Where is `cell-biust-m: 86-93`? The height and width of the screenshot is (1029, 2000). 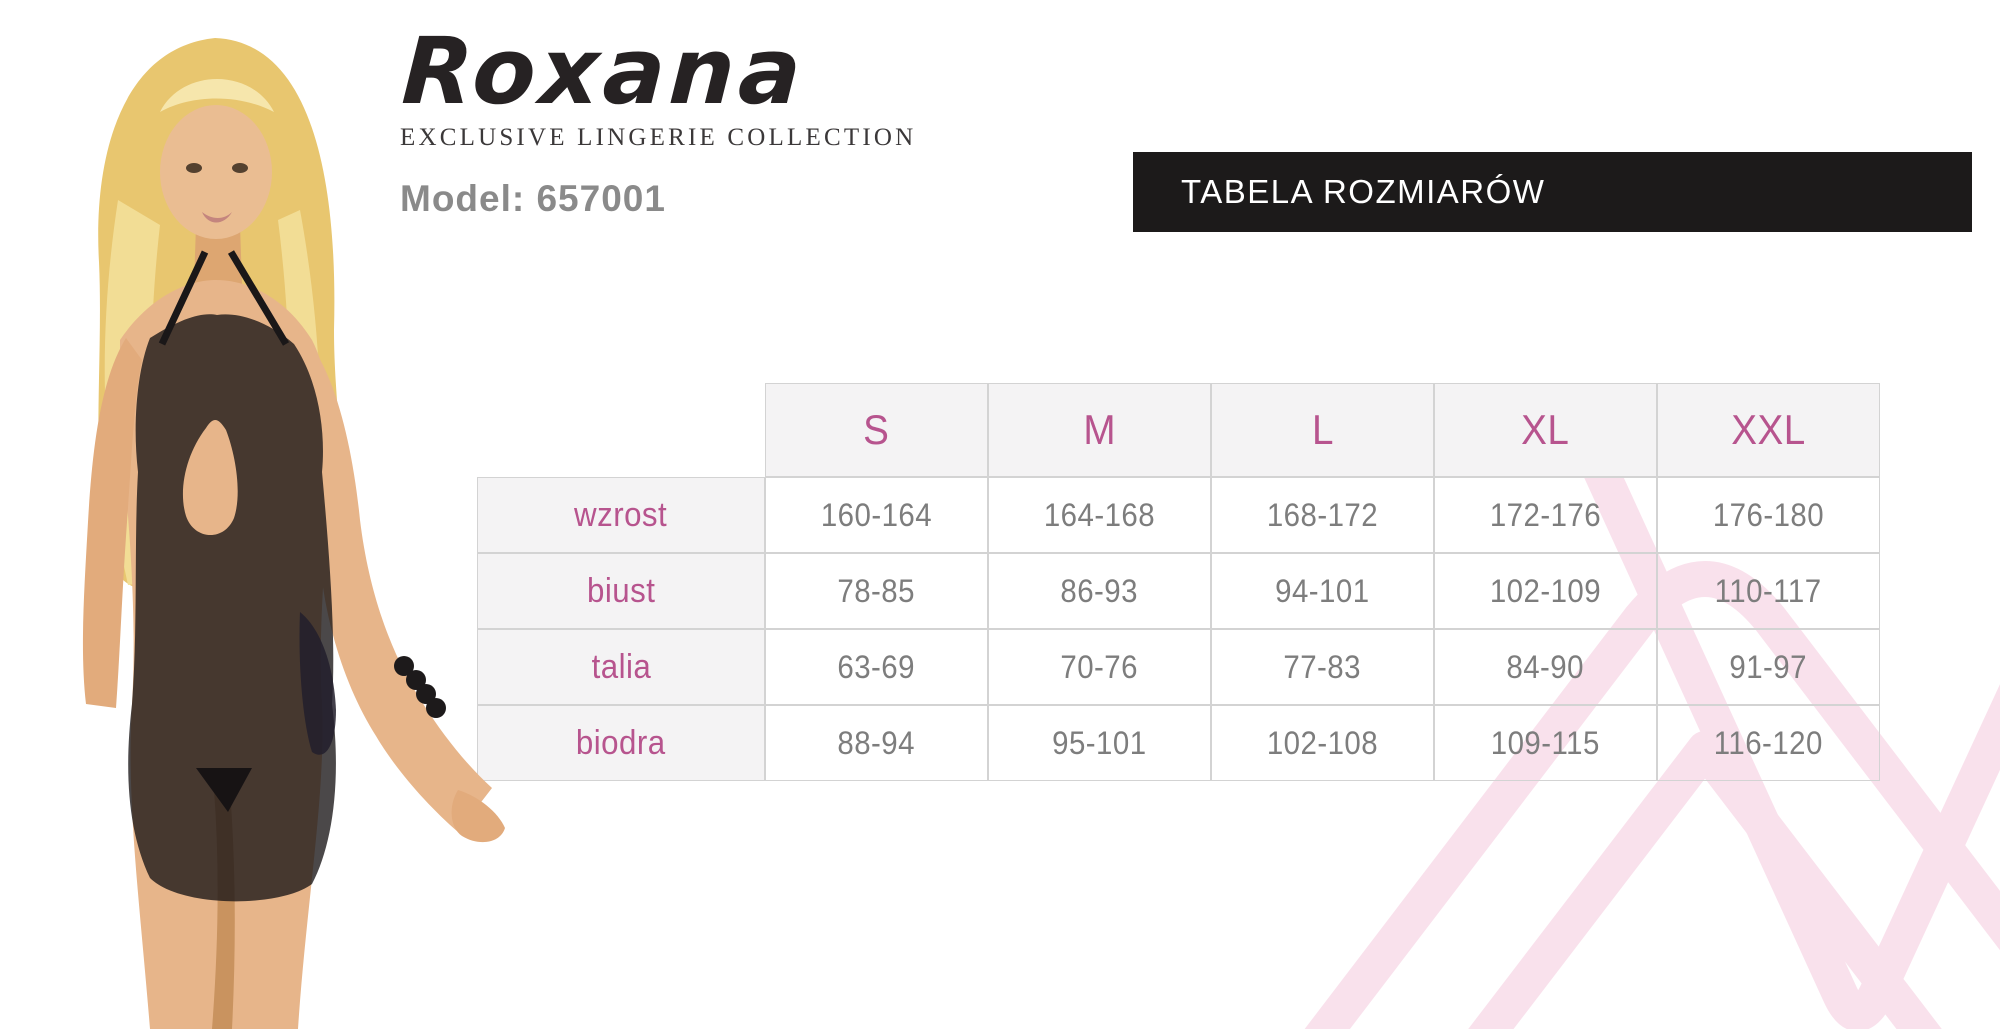
cell-biust-m: 86-93 is located at coordinates (1099, 591).